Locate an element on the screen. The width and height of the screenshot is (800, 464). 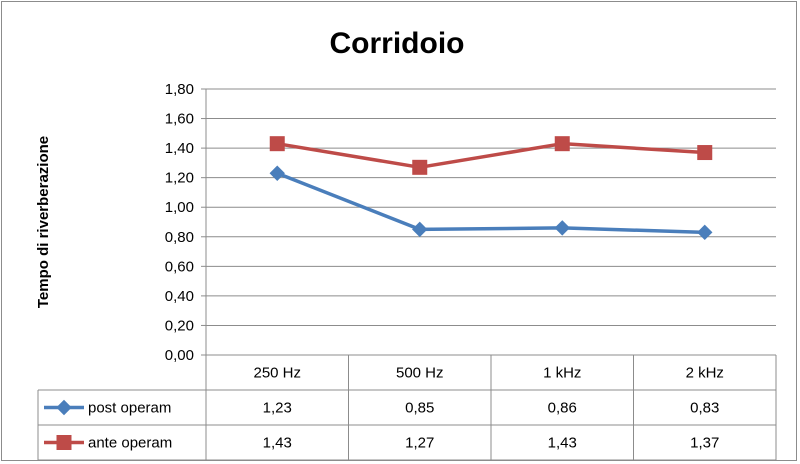
chart-title: Corridoio is located at coordinates (397, 43).